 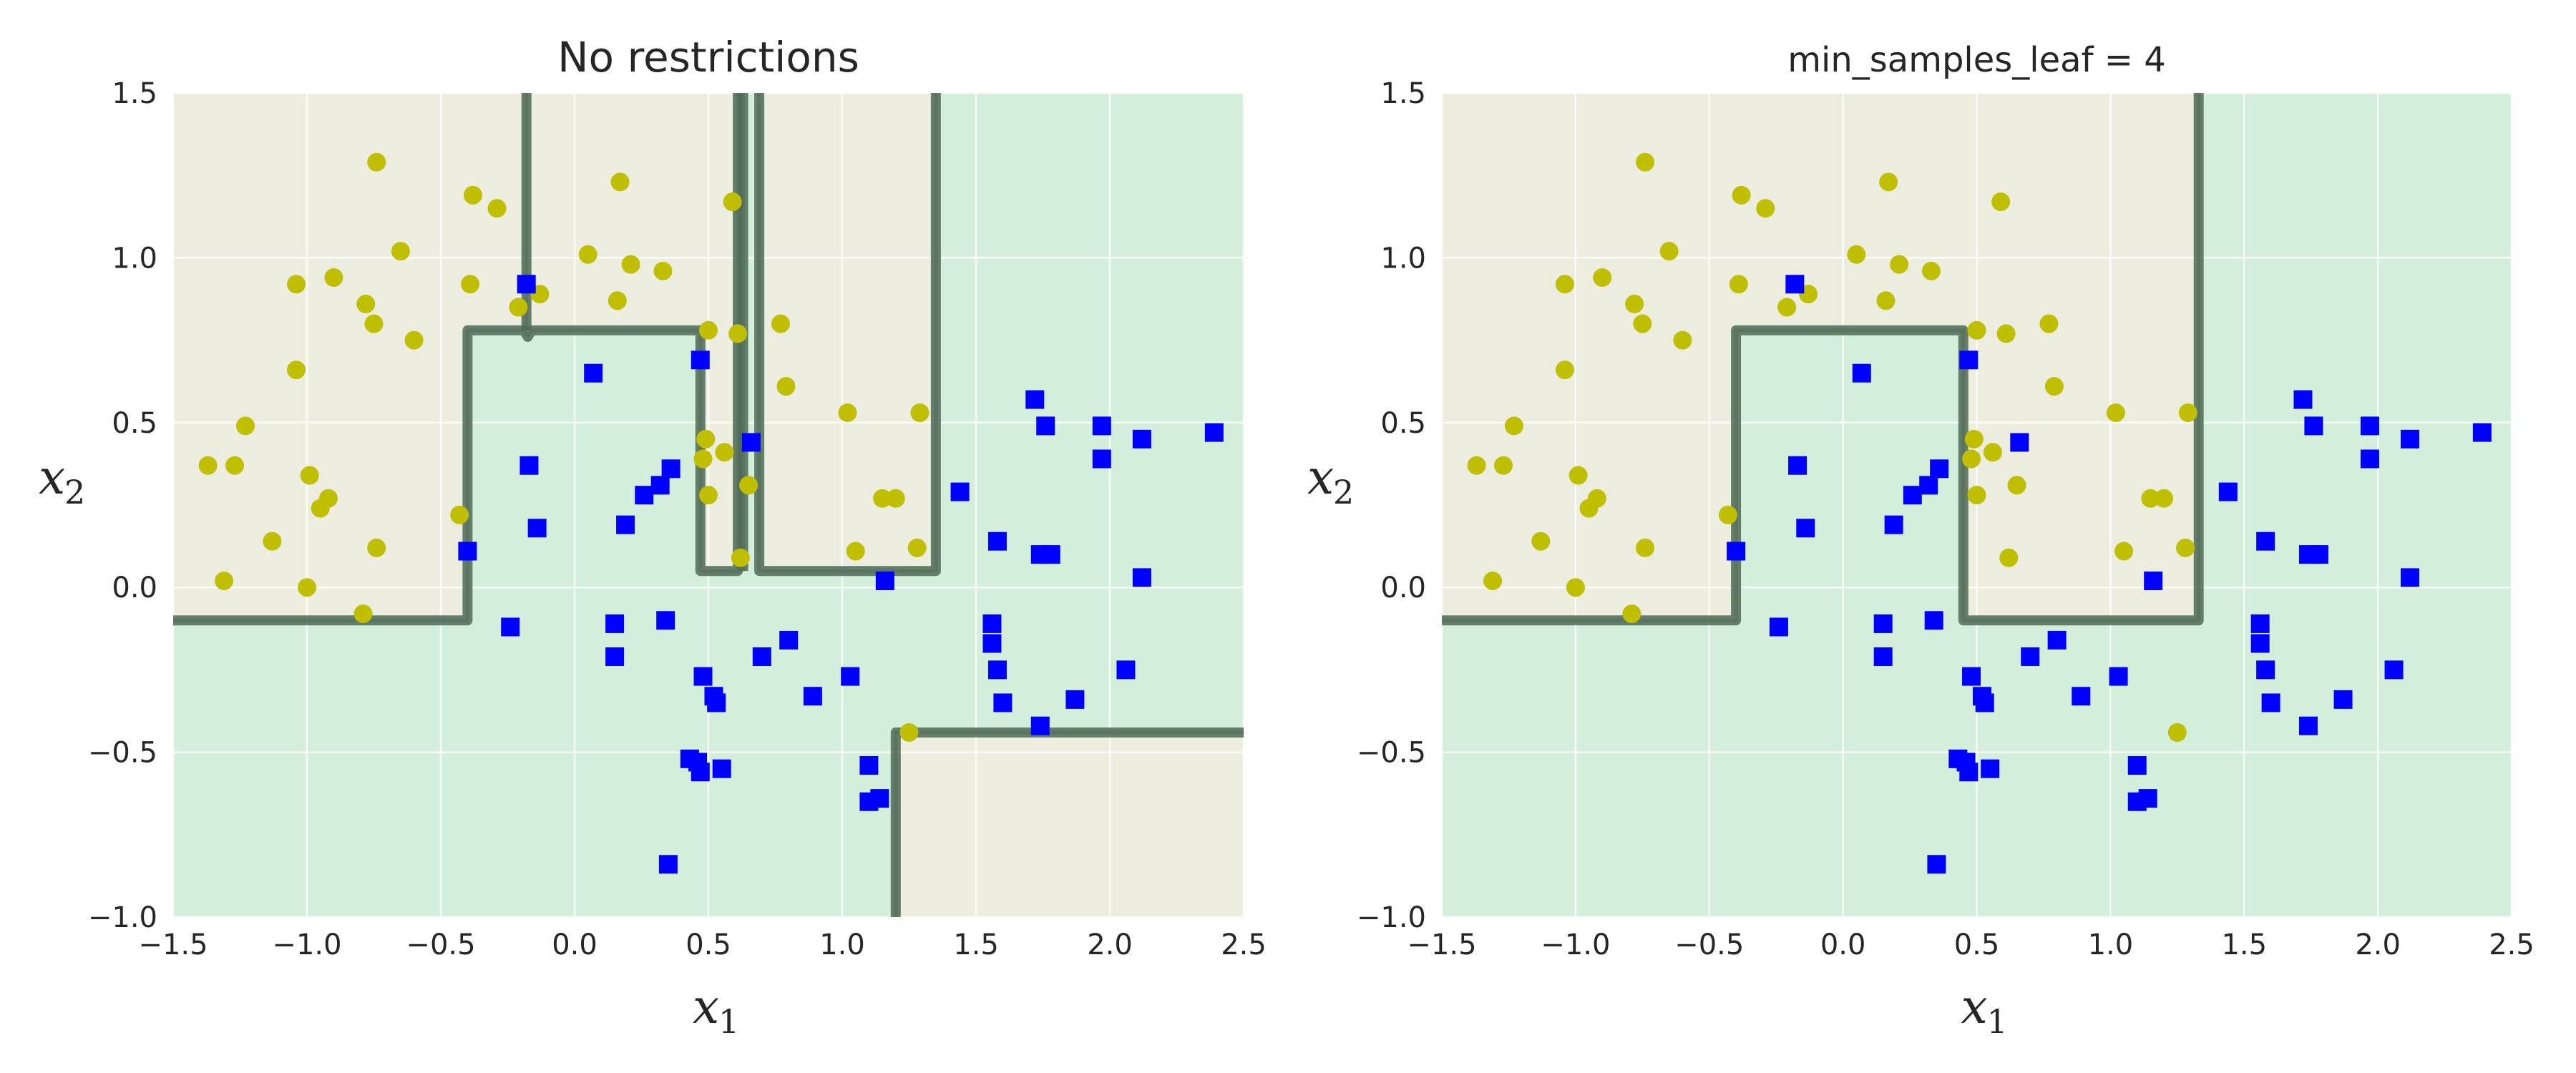 What do you see at coordinates (122, 917) in the screenshot?
I see `y-tick-label: −1.0` at bounding box center [122, 917].